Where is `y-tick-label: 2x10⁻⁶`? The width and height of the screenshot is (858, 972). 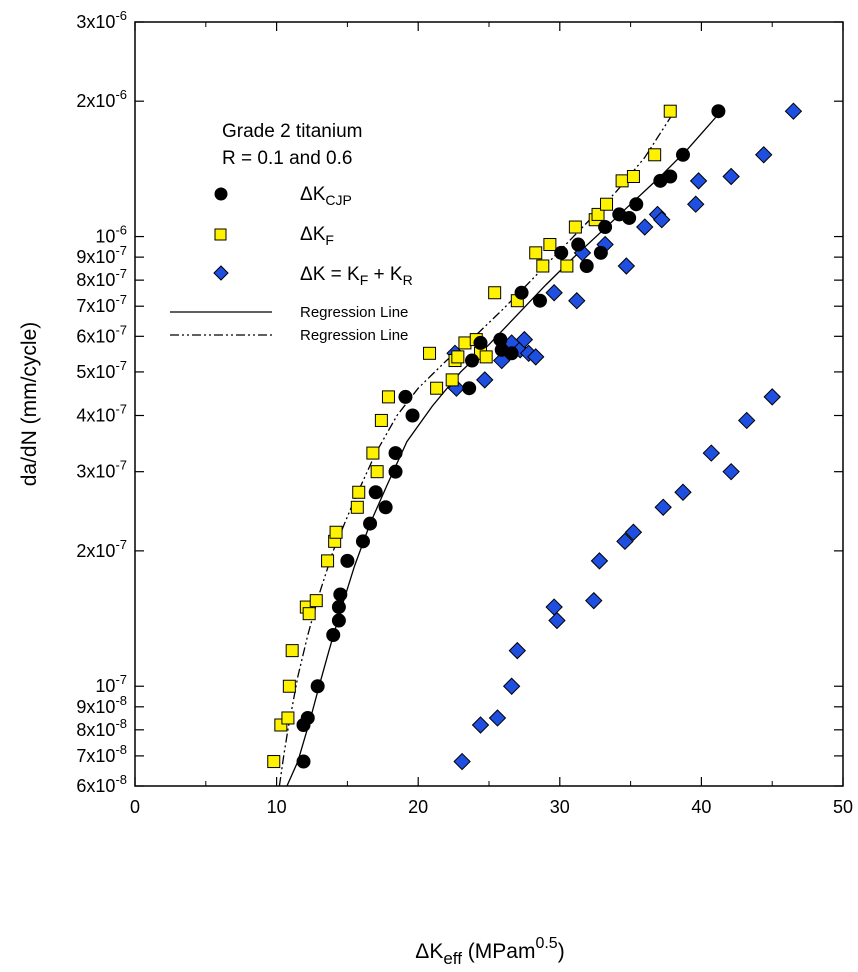
y-tick-label: 2x10⁻⁶ is located at coordinates (101, 99).